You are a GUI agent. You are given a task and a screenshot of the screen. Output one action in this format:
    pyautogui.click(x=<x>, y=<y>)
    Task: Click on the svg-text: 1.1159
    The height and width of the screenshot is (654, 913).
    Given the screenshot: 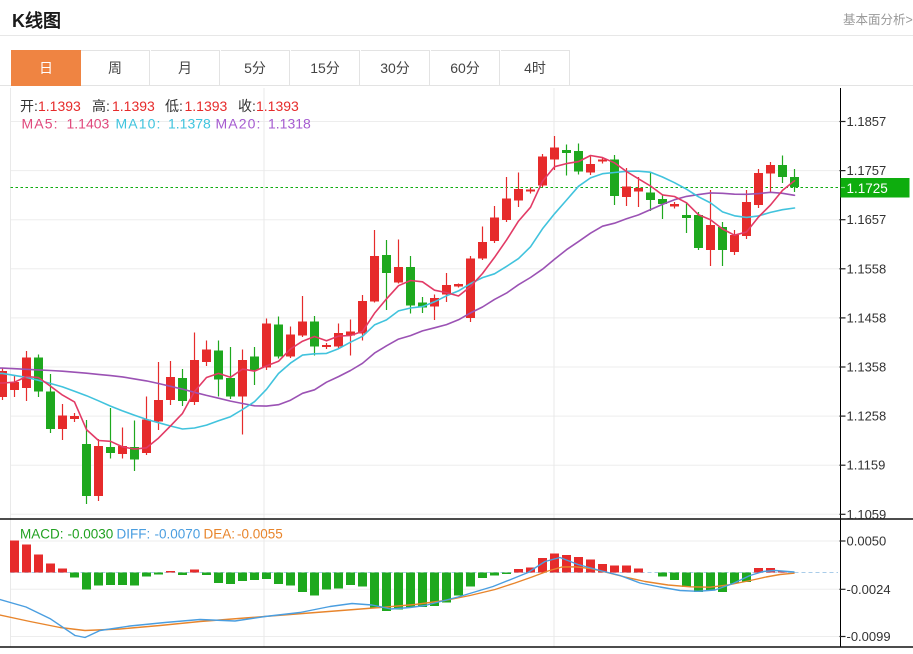 What is the action you would take?
    pyautogui.click(x=866, y=465)
    